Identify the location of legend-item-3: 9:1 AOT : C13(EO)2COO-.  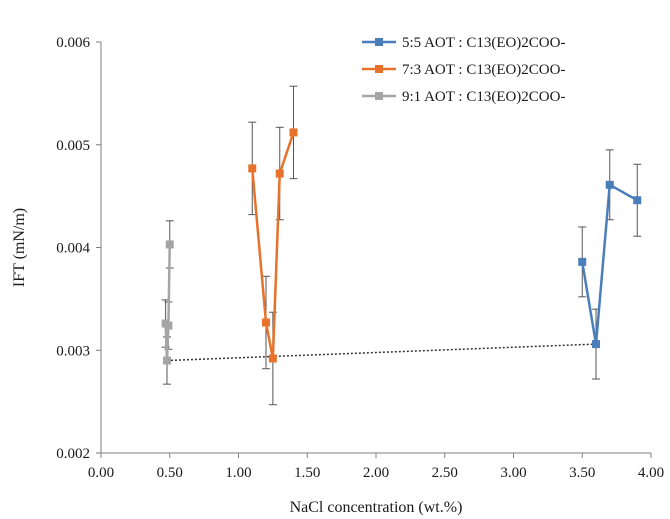
(463, 97).